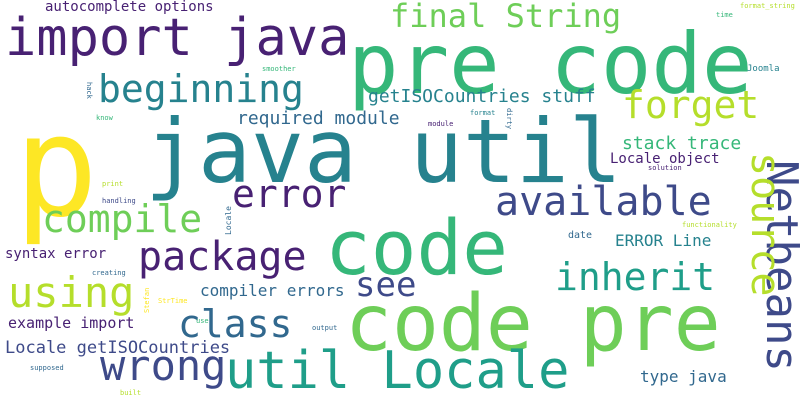  Describe the element at coordinates (47, 368) in the screenshot. I see `word-supposed: supposed` at that location.